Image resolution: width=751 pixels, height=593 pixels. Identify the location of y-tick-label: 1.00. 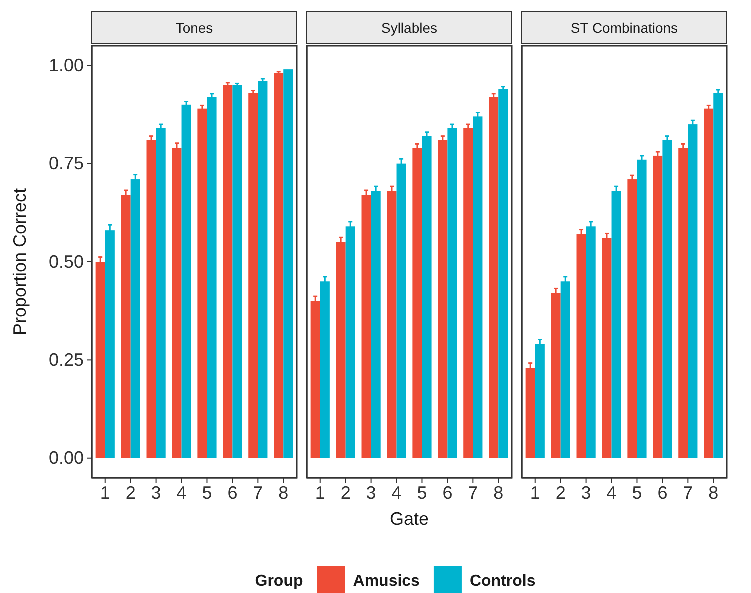
(66, 65).